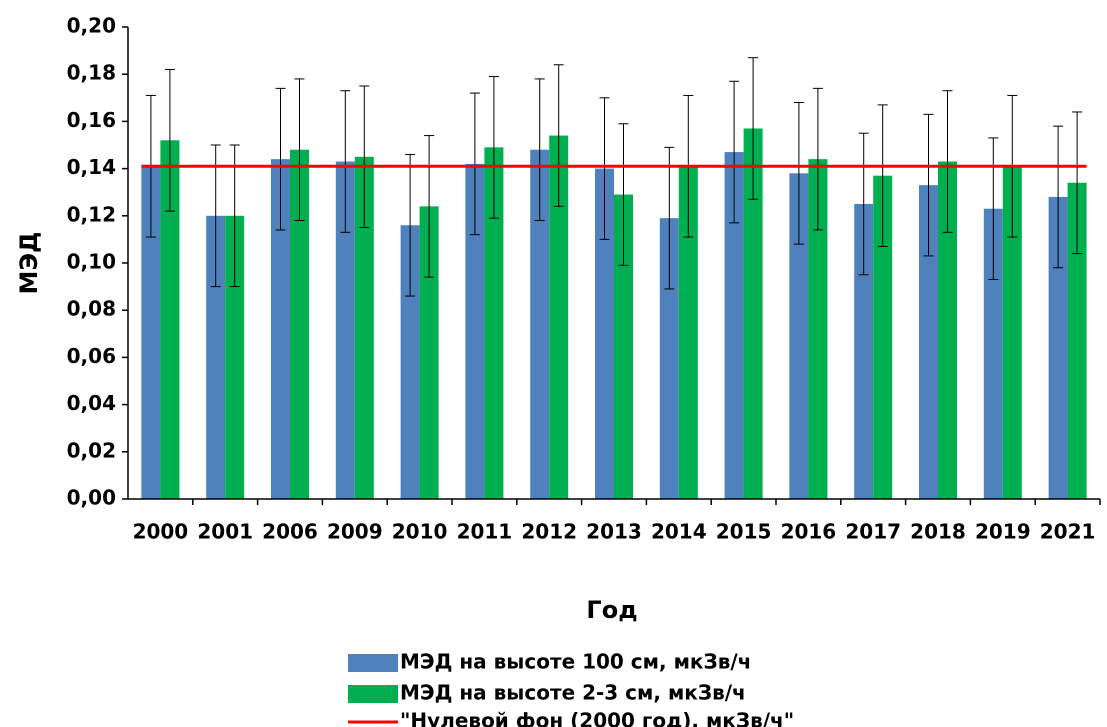 This screenshot has height=727, width=1107. Describe the element at coordinates (597, 718) in the screenshot. I see `legend-label: "Нулевой фон (2000 год), мкЗв/ч"` at that location.